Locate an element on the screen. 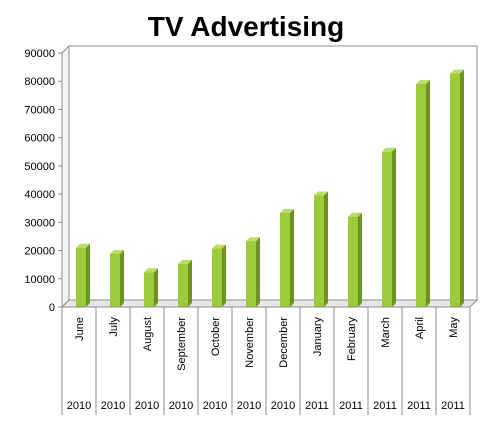 The width and height of the screenshot is (502, 440). category-label: April is located at coordinates (420, 328).